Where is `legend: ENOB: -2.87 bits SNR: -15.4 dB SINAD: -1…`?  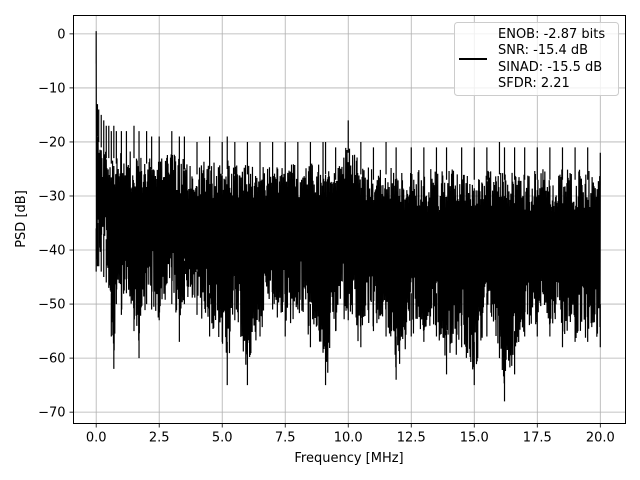
legend: ENOB: -2.87 bits SNR: -15.4 dB SINAD: -1… is located at coordinates (536, 59).